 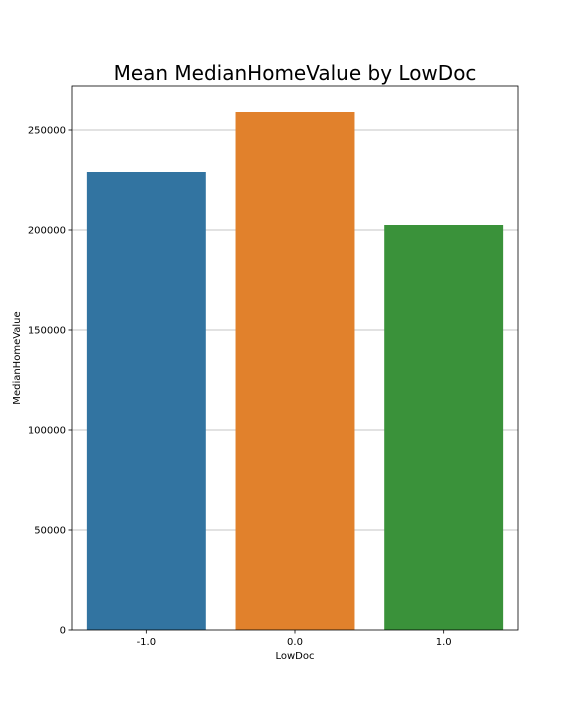 What do you see at coordinates (444, 642) in the screenshot?
I see `x-tick-label: 1.0` at bounding box center [444, 642].